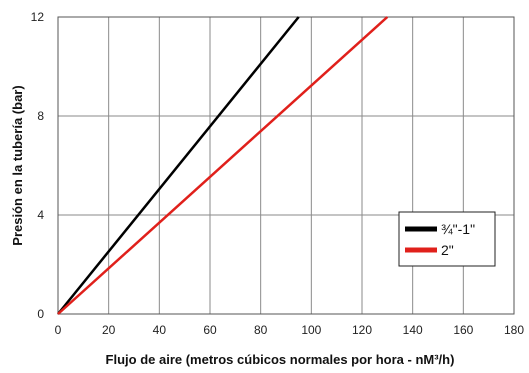 The width and height of the screenshot is (529, 373). What do you see at coordinates (40, 314) in the screenshot?
I see `y-tick-label: 0` at bounding box center [40, 314].